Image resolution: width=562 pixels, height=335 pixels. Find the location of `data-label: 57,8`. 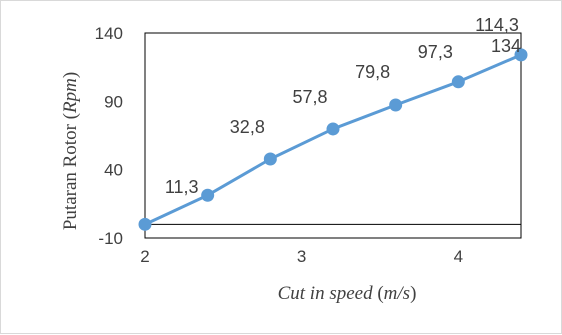

data-label: 57,8 is located at coordinates (309, 97).